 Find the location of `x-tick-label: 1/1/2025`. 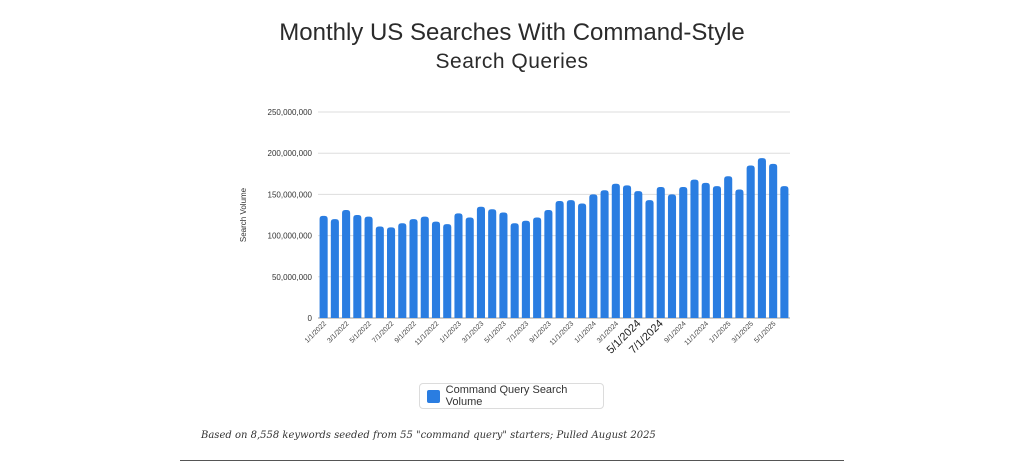

x-tick-label: 1/1/2025 is located at coordinates (720, 332).